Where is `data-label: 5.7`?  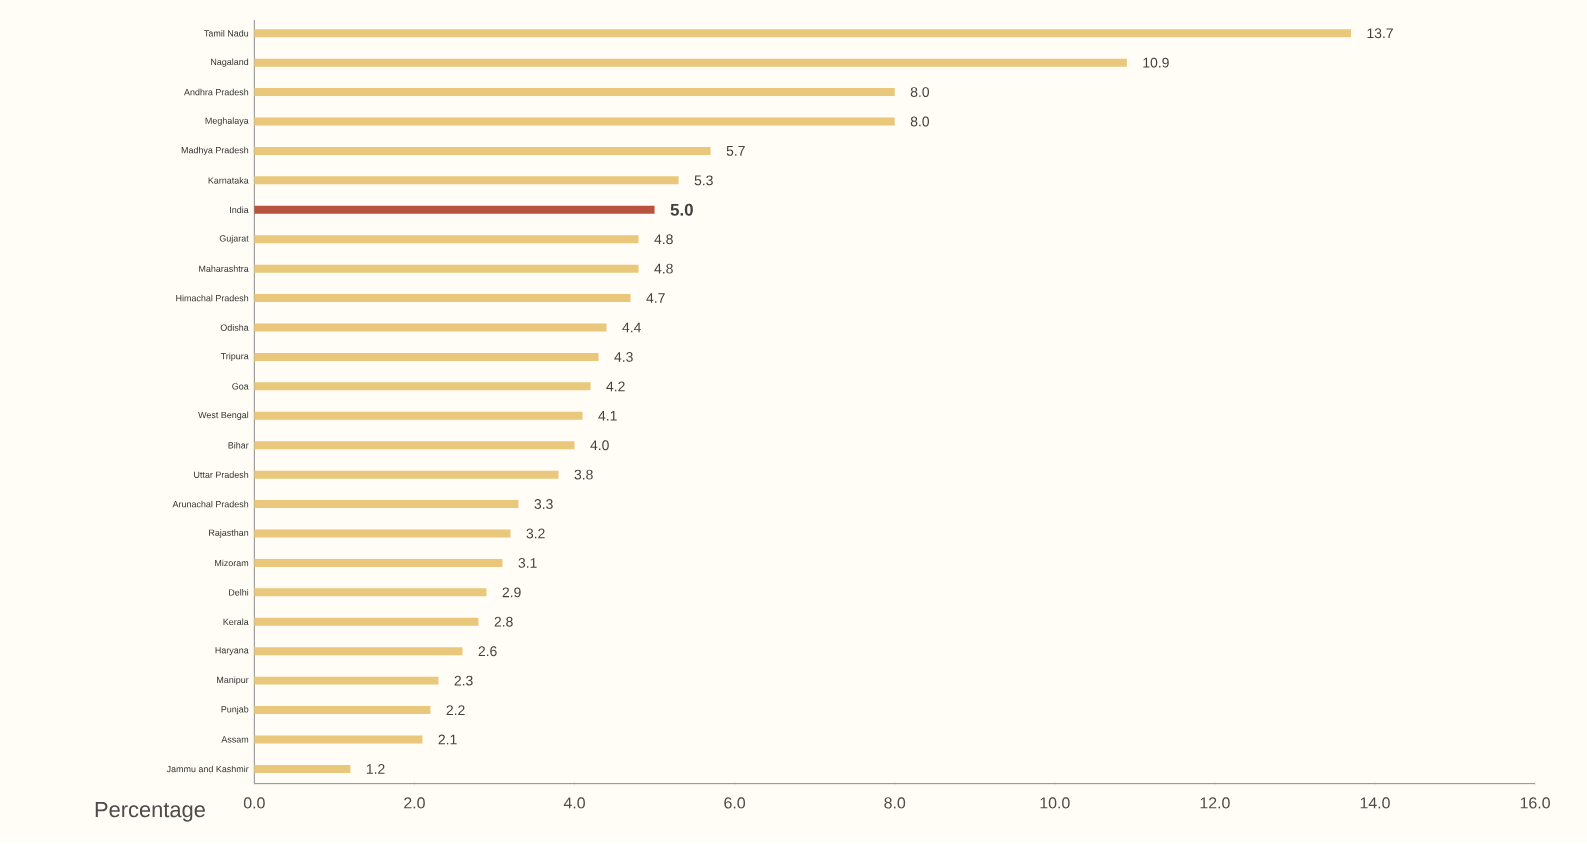
data-label: 5.7 is located at coordinates (735, 151).